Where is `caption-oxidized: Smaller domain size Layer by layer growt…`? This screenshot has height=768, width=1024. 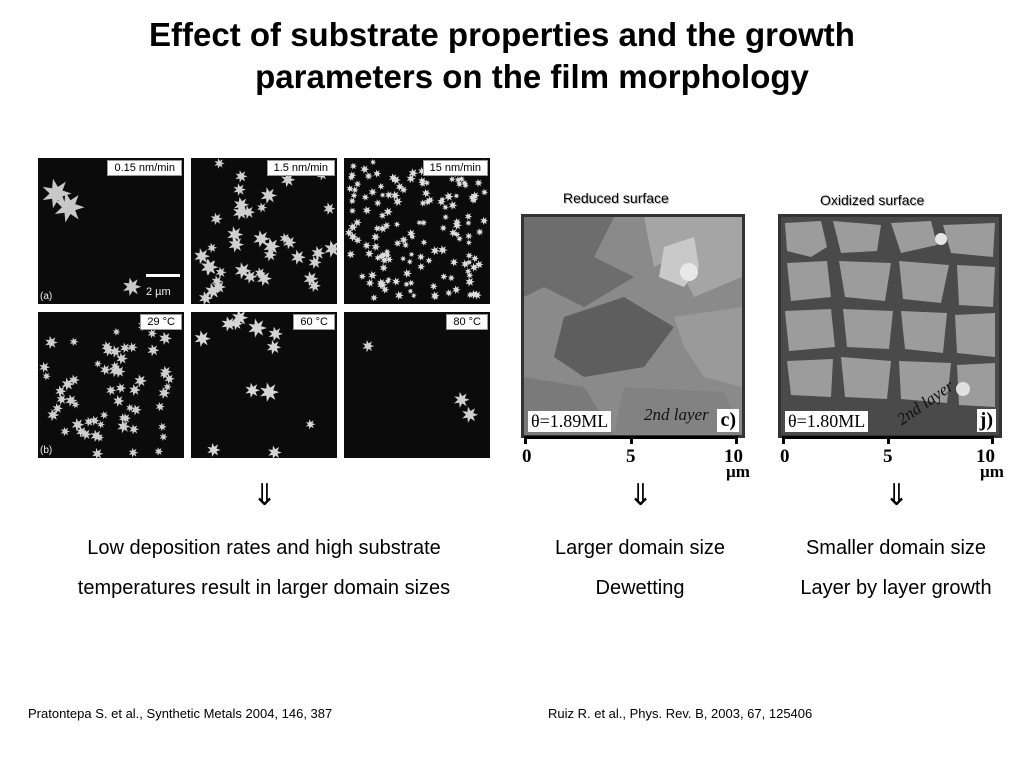
caption-oxidized: Smaller domain size Layer by layer growt… is located at coordinates (896, 568).